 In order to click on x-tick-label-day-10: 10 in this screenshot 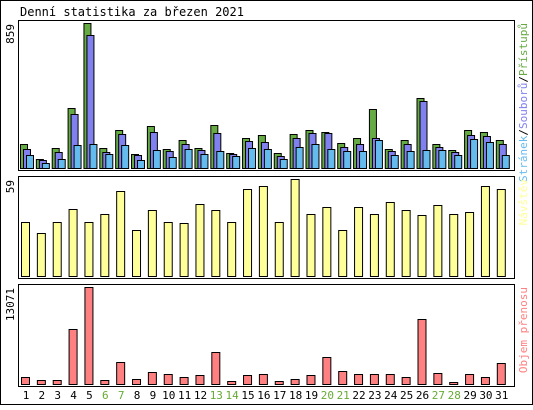, I will do `click(168, 395)`.